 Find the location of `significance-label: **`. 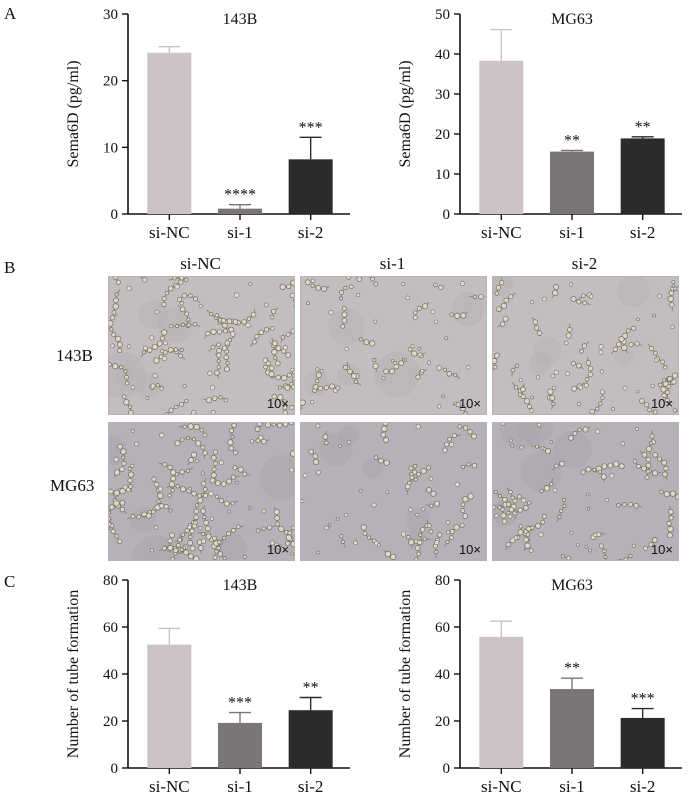

significance-label: ** is located at coordinates (643, 127).